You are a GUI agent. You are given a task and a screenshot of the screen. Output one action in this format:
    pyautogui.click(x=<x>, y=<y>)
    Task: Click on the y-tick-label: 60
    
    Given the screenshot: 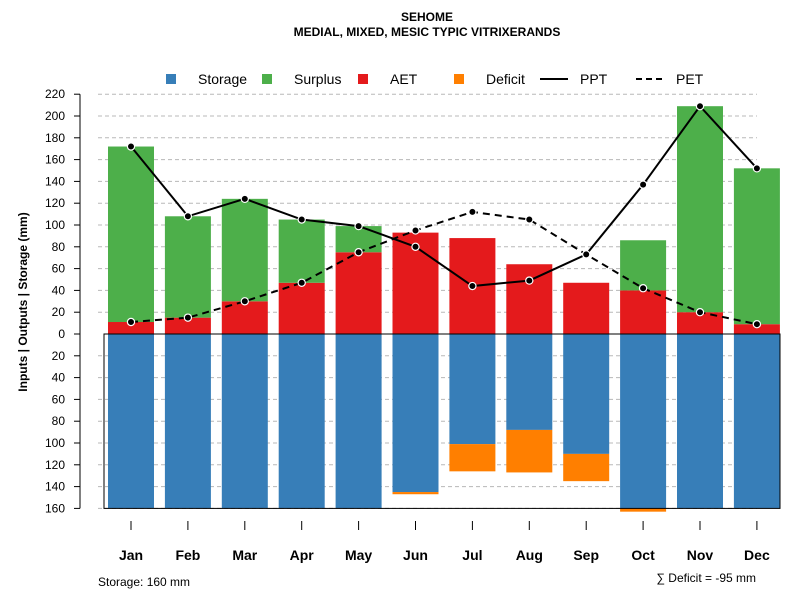 What is the action you would take?
    pyautogui.click(x=59, y=399)
    